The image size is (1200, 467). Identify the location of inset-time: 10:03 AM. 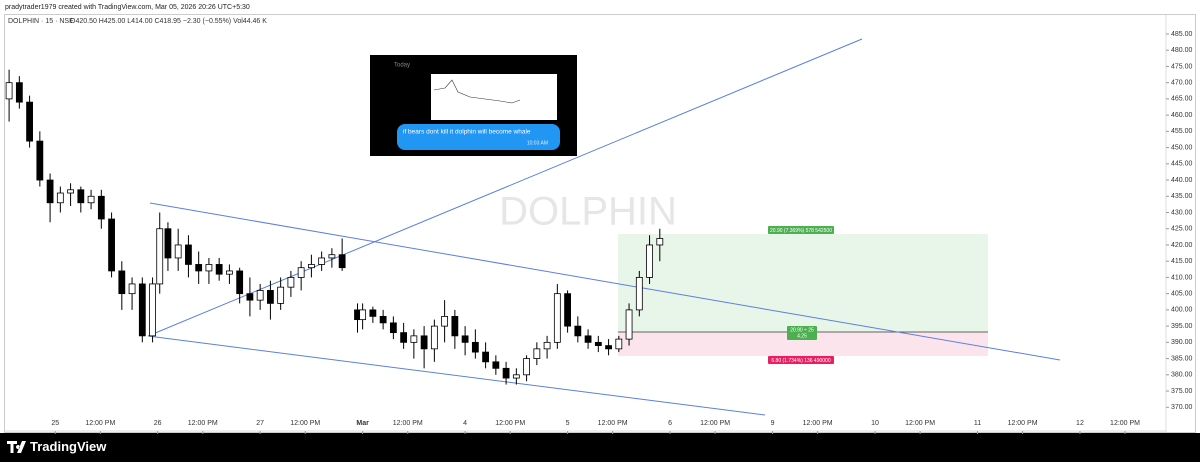
(537, 143).